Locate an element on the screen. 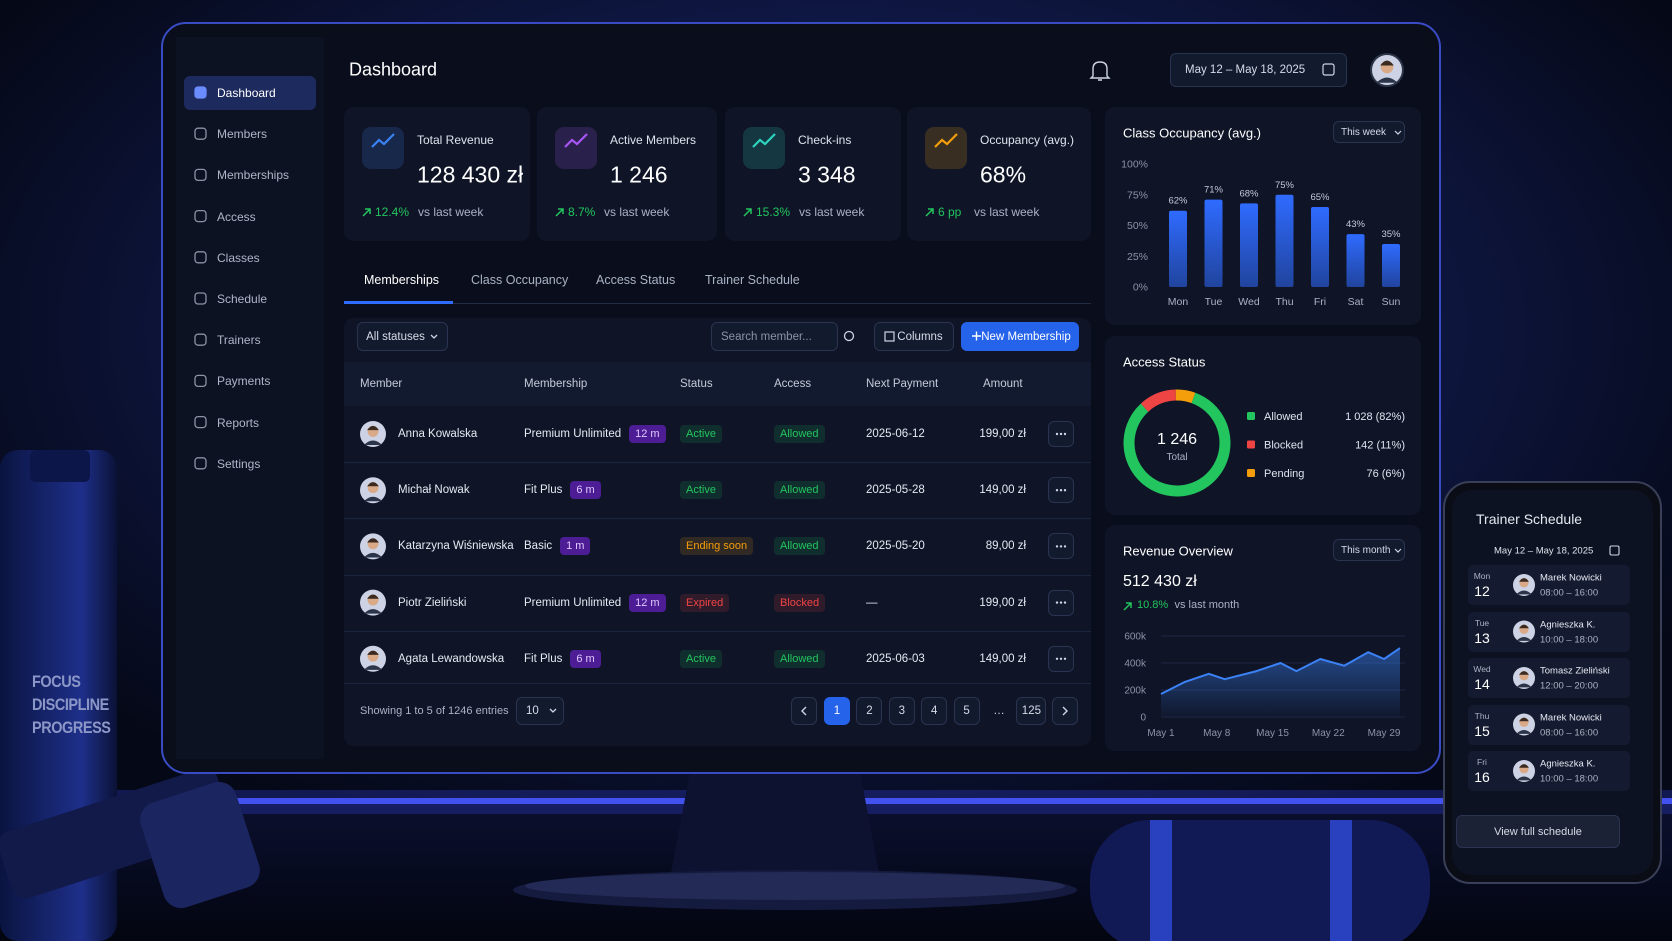 This screenshot has height=941, width=1672. membership-cell: Premium Unlimited 12 m is located at coordinates (595, 434).